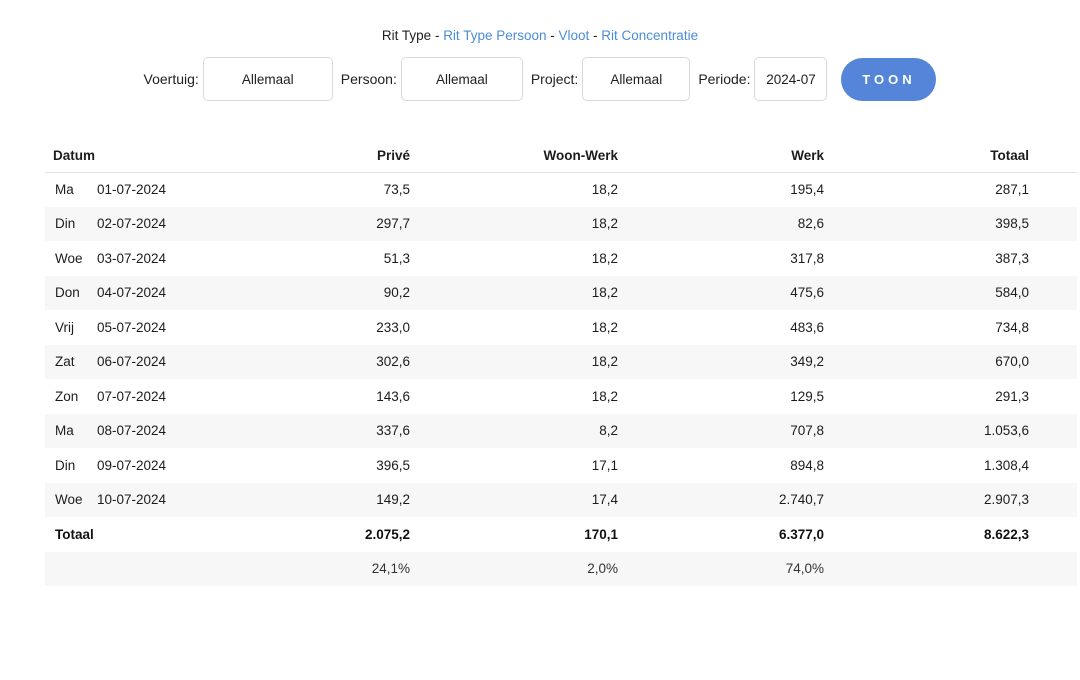 This screenshot has height=680, width=1080. What do you see at coordinates (1012, 189) in the screenshot?
I see `row-totaal: 287,1` at bounding box center [1012, 189].